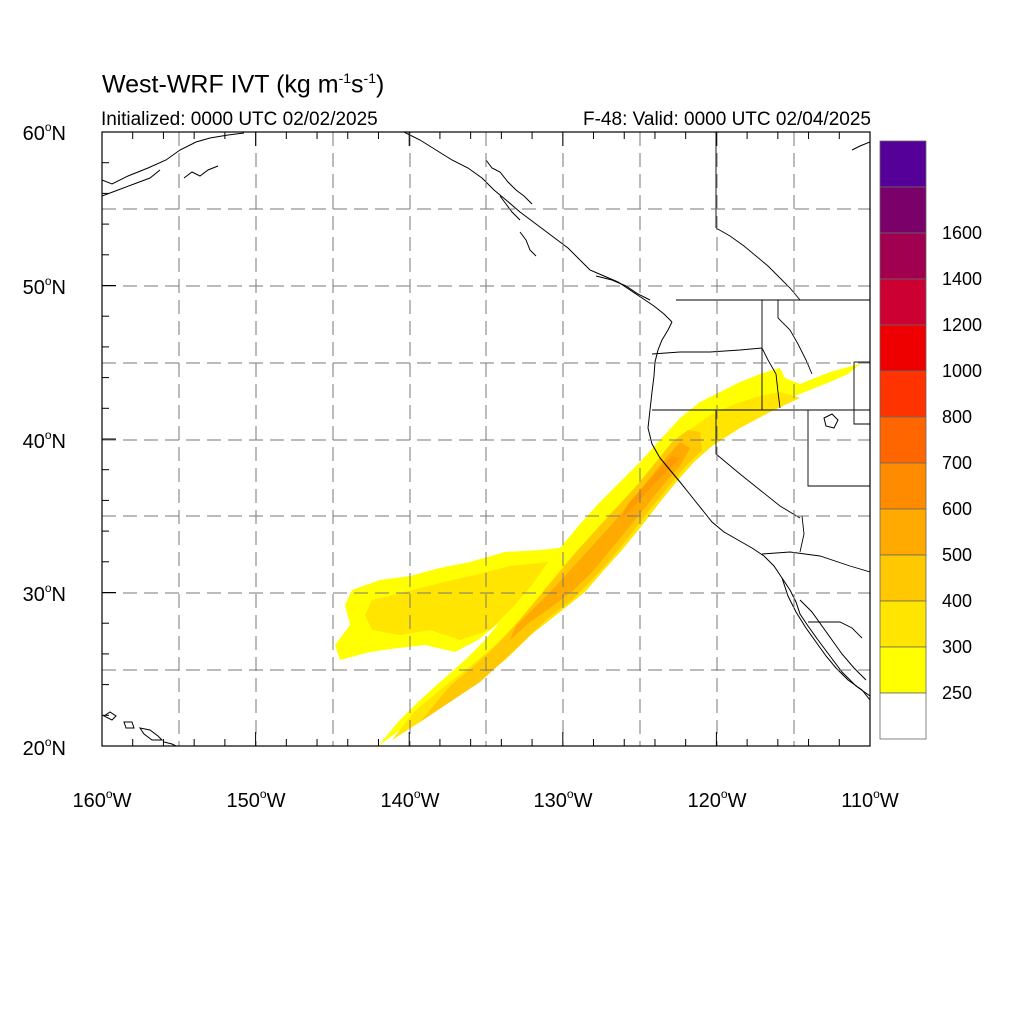 This screenshot has width=1024, height=1024. I want to click on lat-label-50n: 50oN, so click(44, 286).